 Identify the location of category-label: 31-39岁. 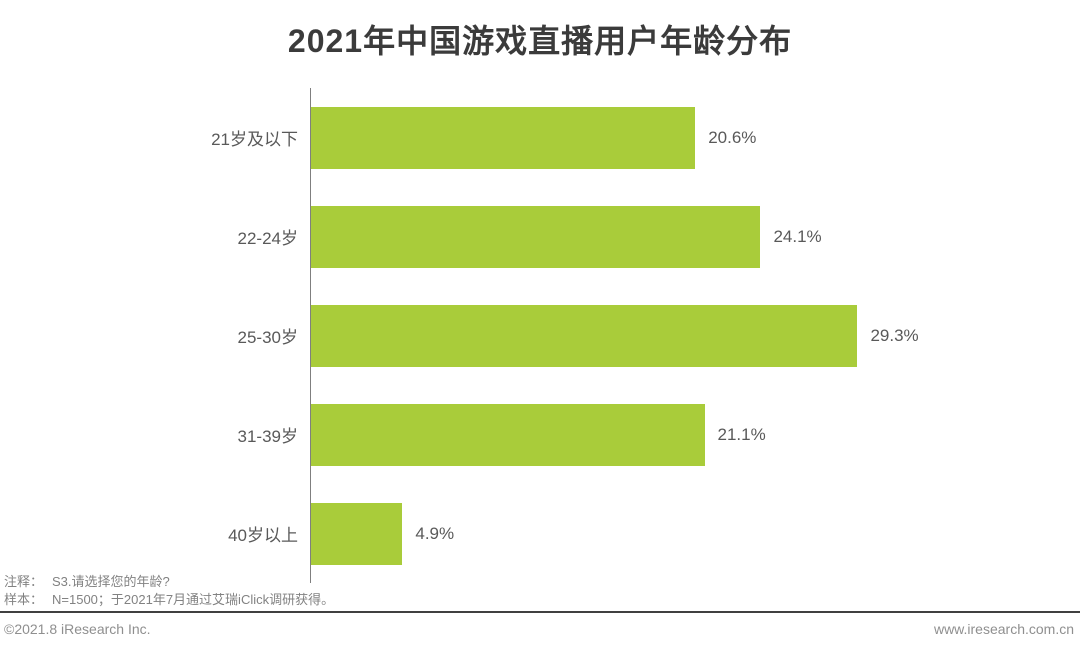
(267, 436).